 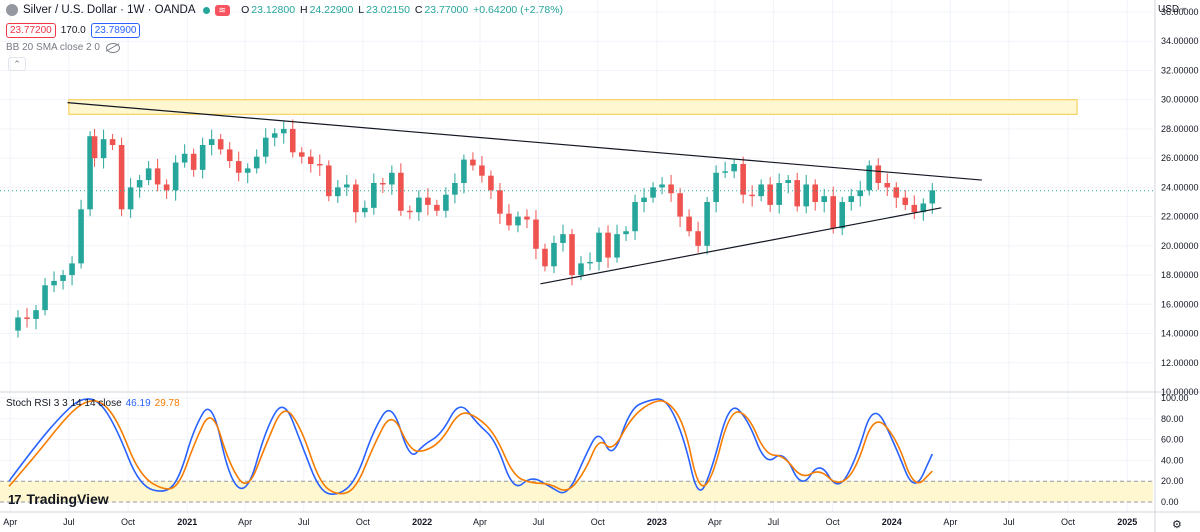 What do you see at coordinates (206, 10) in the screenshot?
I see `market-status-icon` at bounding box center [206, 10].